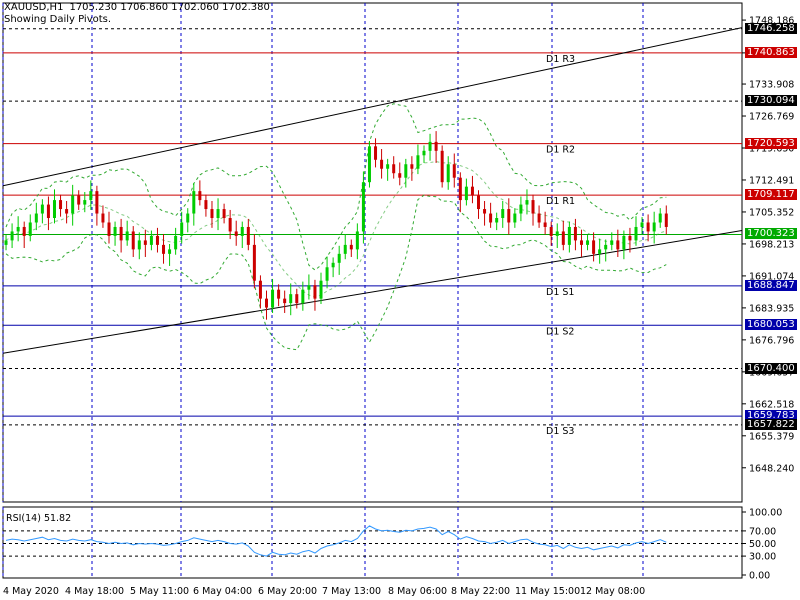 The width and height of the screenshot is (800, 600). I want to click on rsi-line, so click(336, 541).